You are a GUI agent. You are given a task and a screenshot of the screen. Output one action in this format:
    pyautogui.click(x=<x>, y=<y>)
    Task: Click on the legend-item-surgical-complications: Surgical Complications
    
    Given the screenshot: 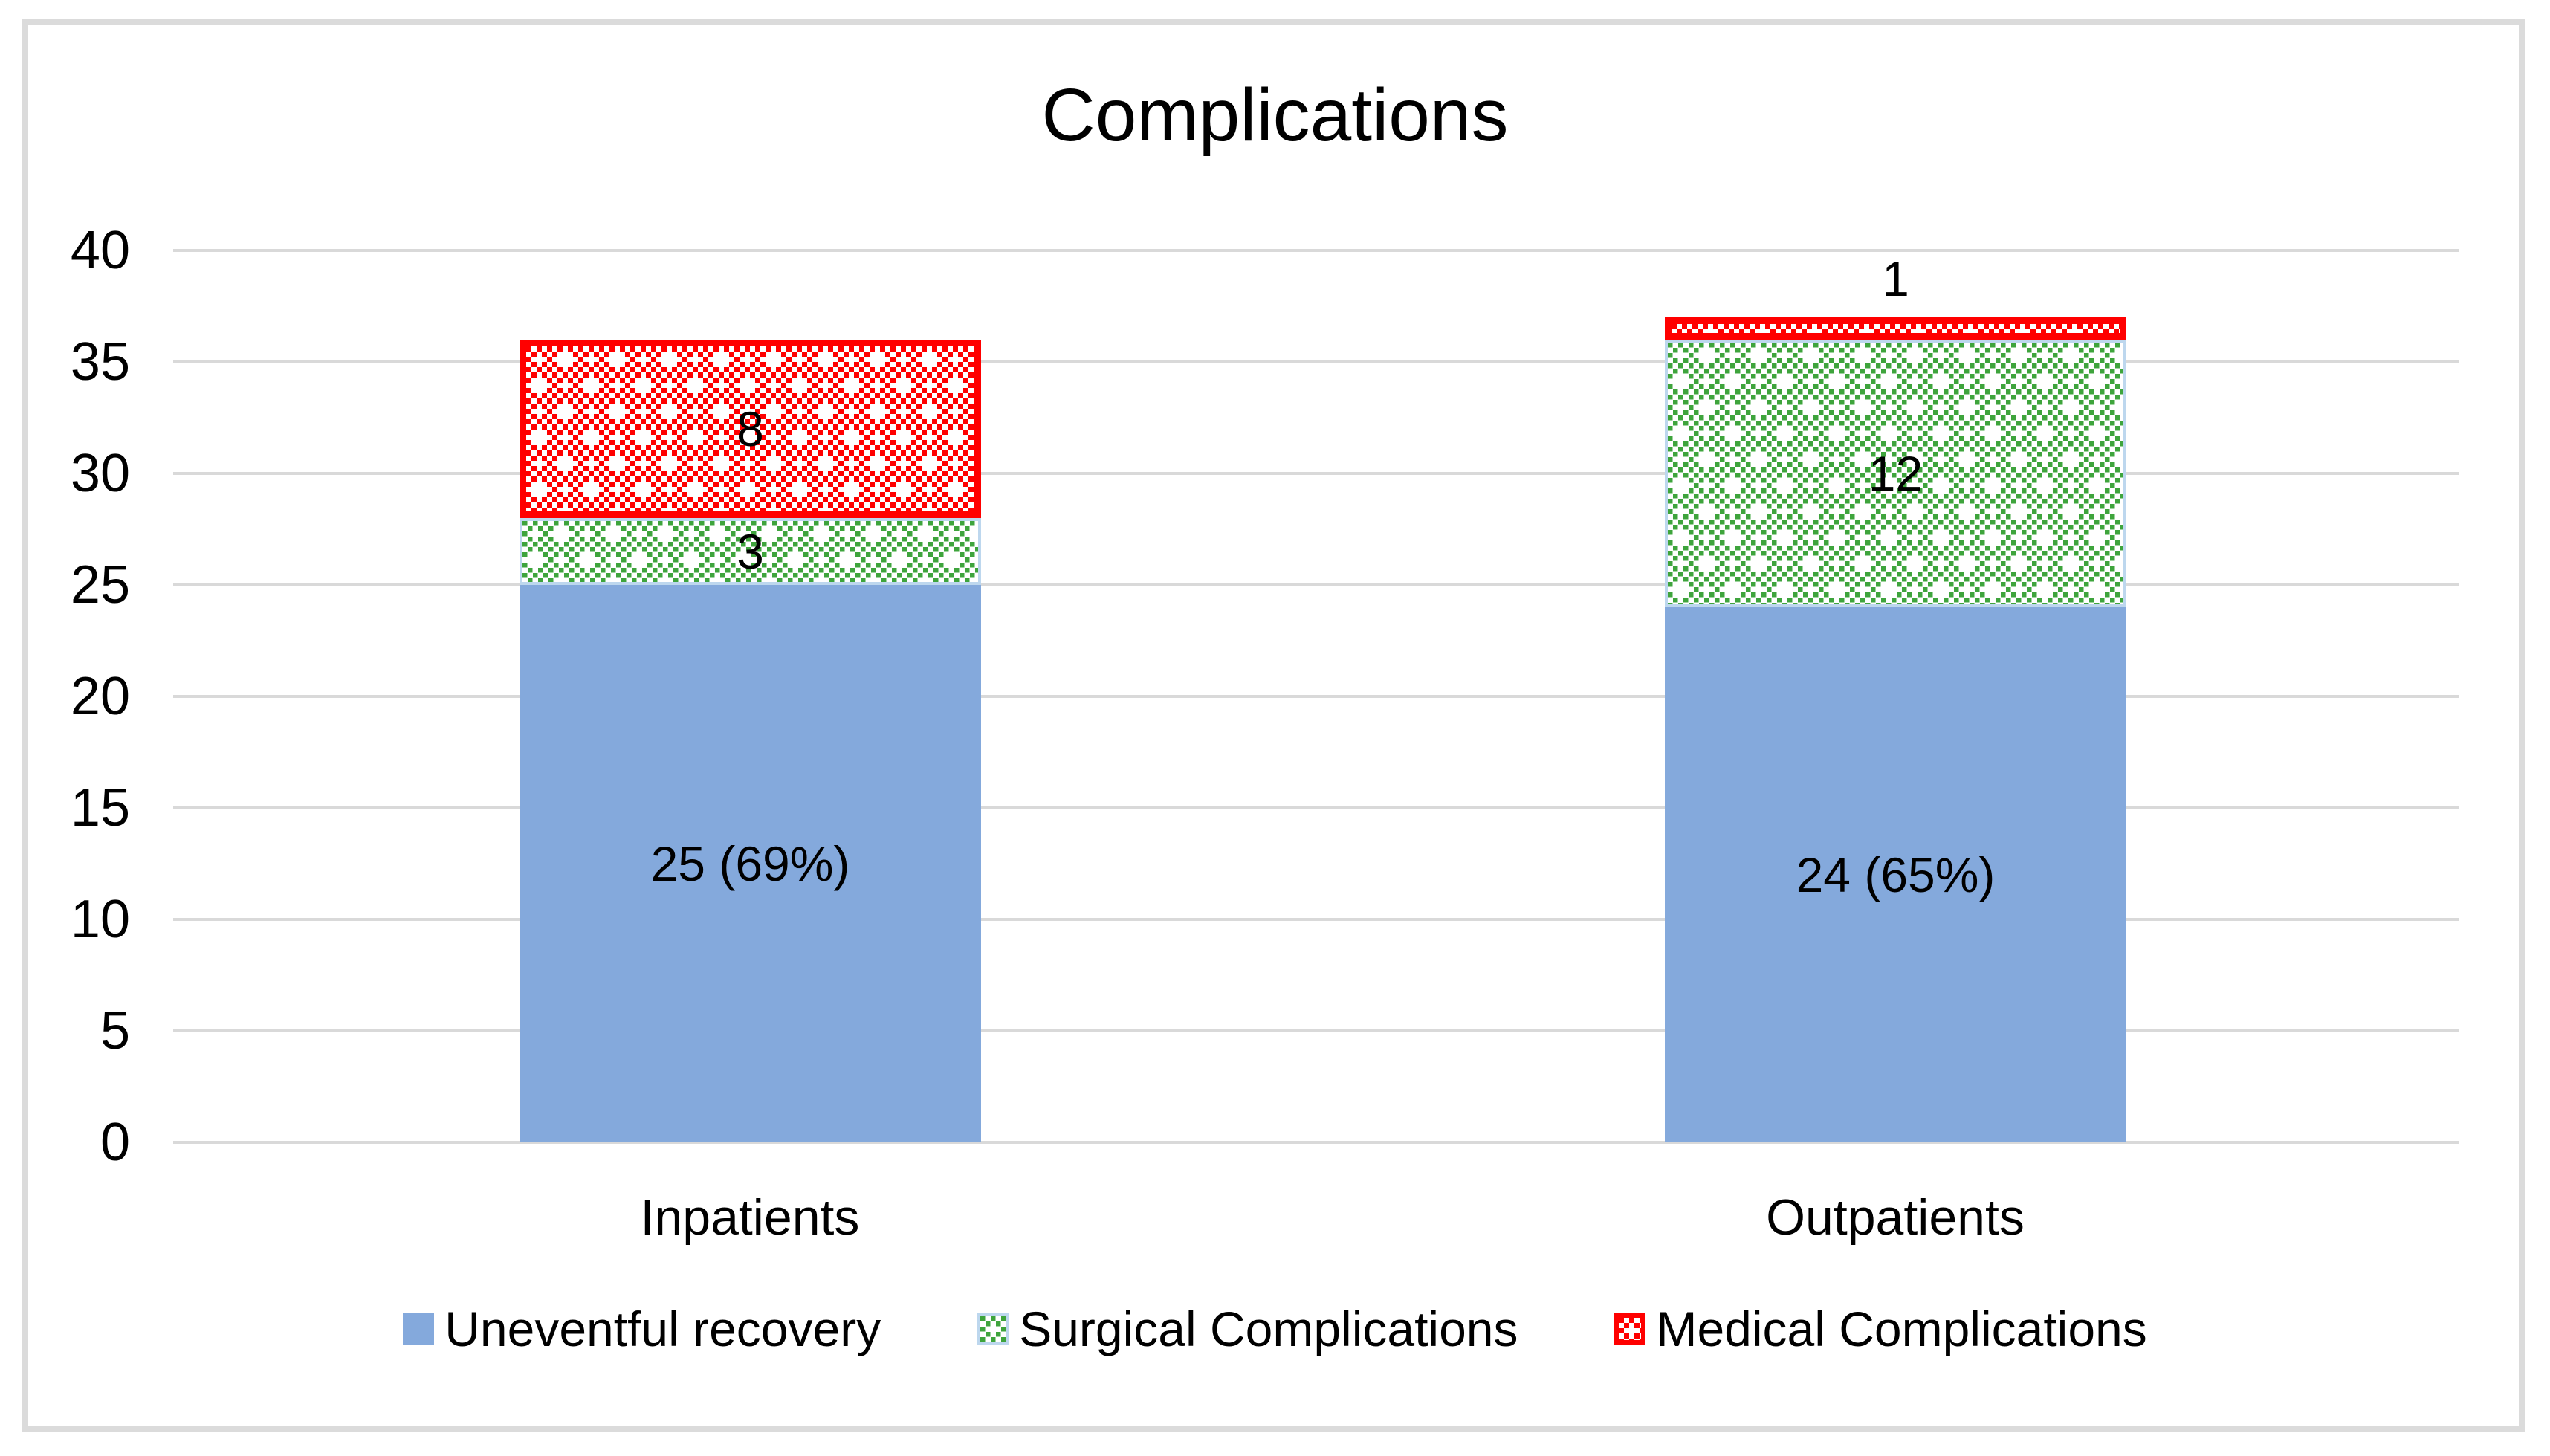 What is the action you would take?
    pyautogui.click(x=1247, y=1329)
    